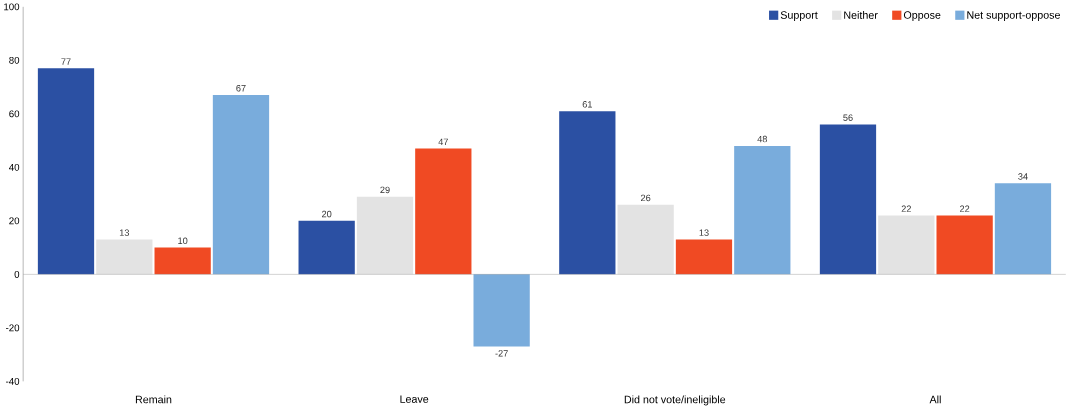  I want to click on x-tick-label: Leave, so click(414, 399).